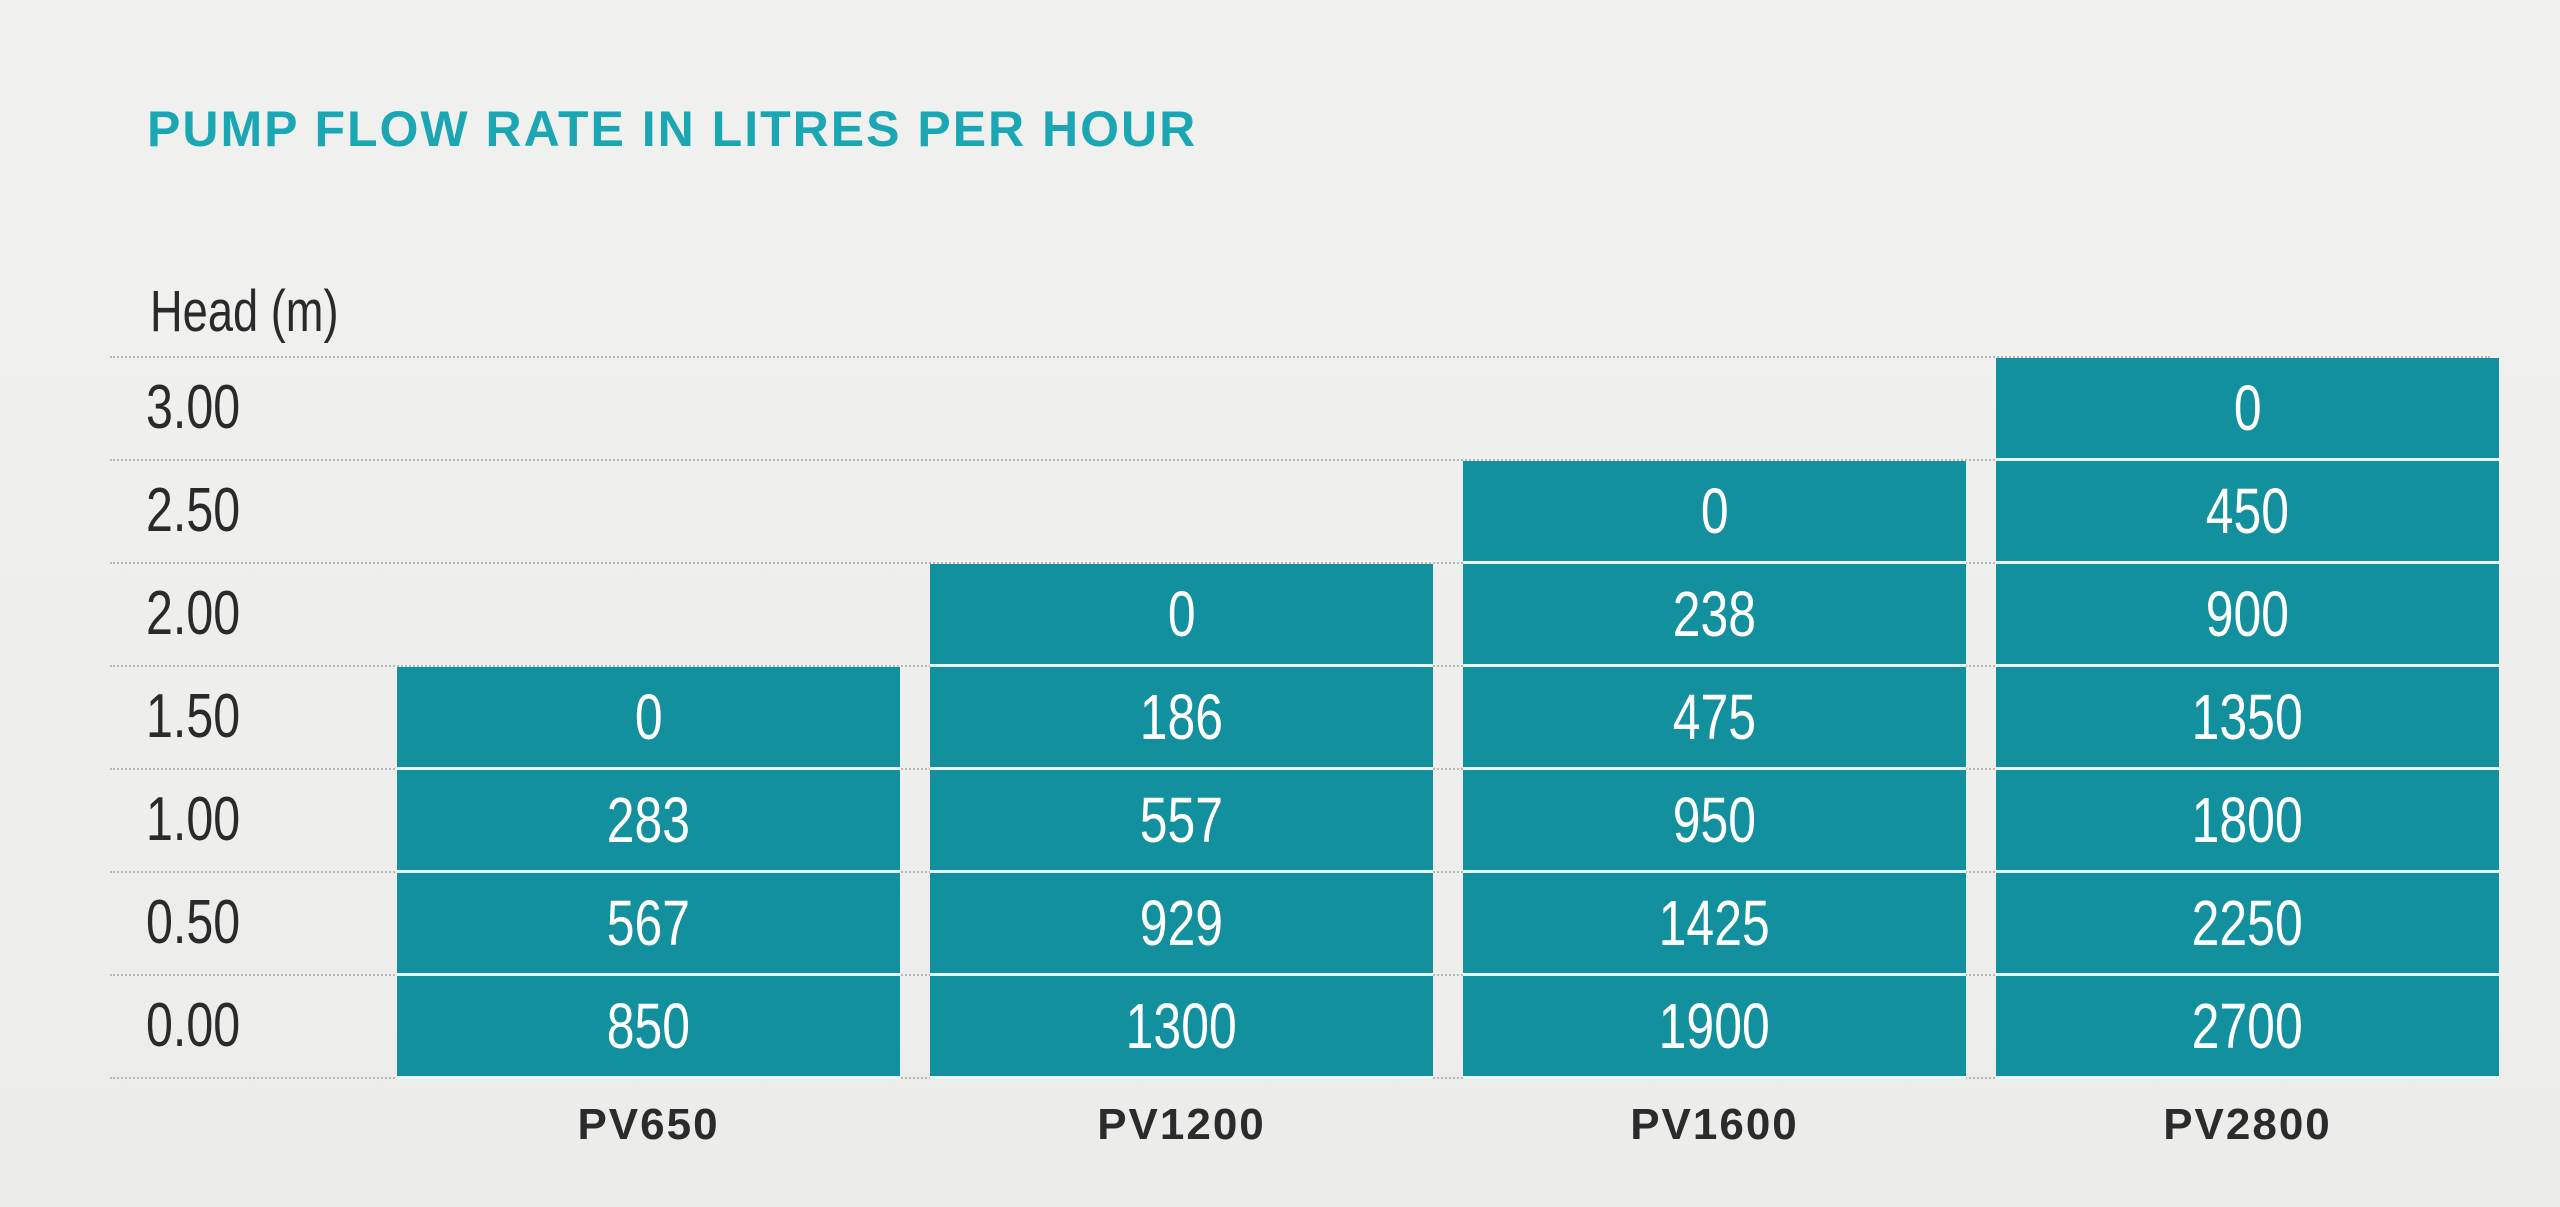 The image size is (2560, 1207). What do you see at coordinates (244, 311) in the screenshot?
I see `row-header: Head (m)` at bounding box center [244, 311].